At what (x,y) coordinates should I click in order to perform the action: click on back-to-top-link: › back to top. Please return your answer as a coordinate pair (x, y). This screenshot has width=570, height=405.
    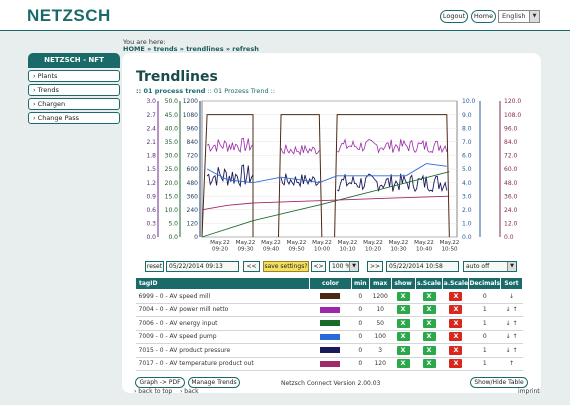
    Looking at the image, I should click on (153, 391).